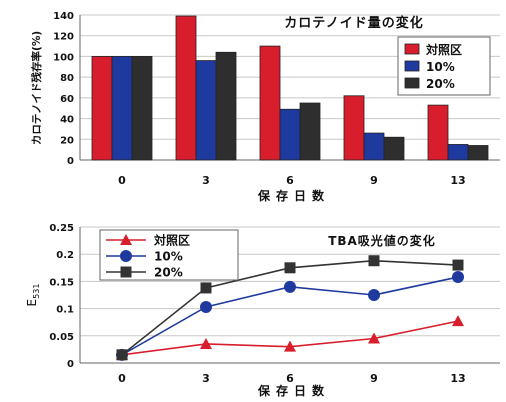  Describe the element at coordinates (443, 49) in the screenshot. I see `c1-legend-label: 対照区` at that location.